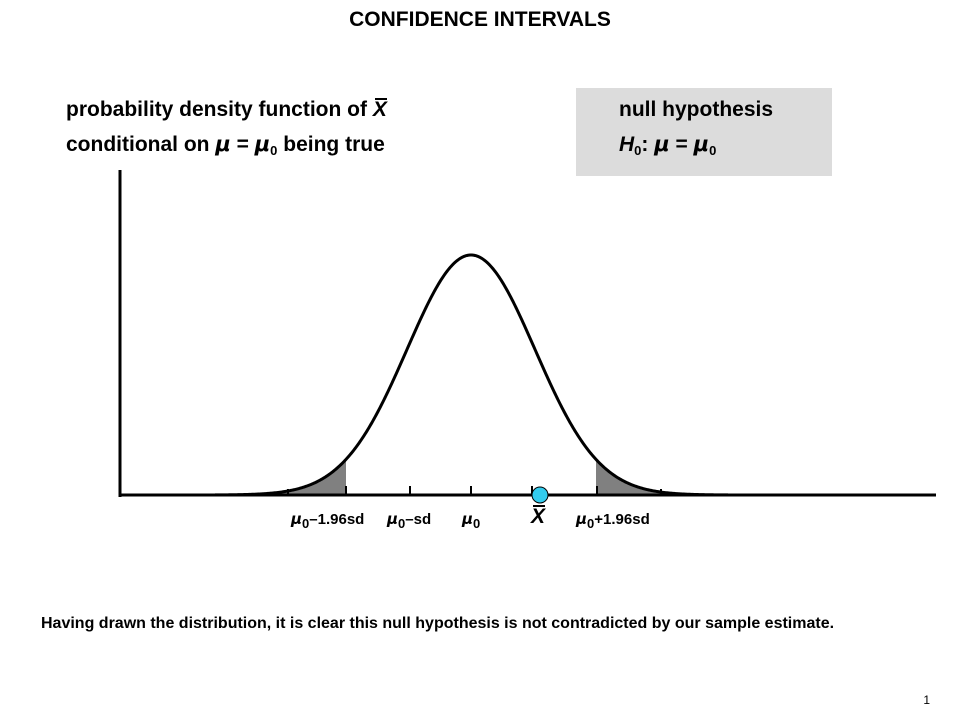  Describe the element at coordinates (337, 519) in the screenshot. I see `tick-text: –1.96sd` at that location.